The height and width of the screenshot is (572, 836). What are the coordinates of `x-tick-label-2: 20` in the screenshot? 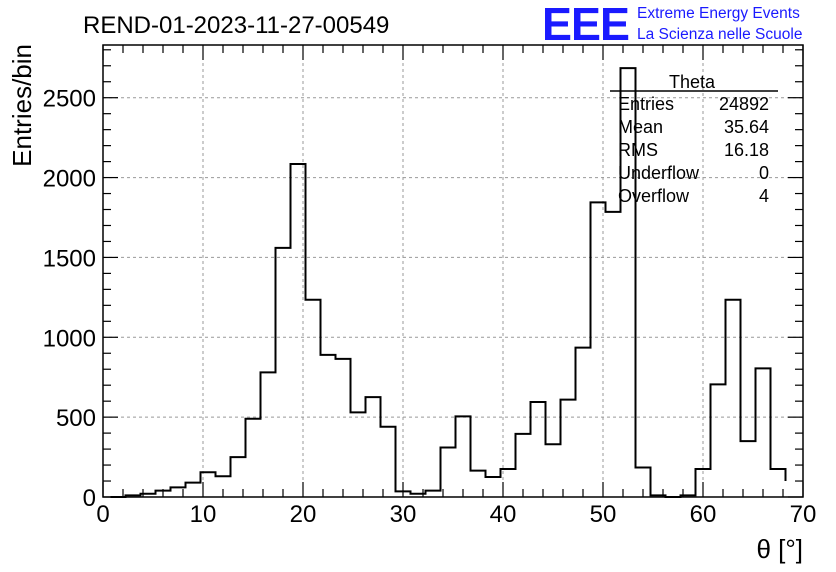 It's located at (303, 514).